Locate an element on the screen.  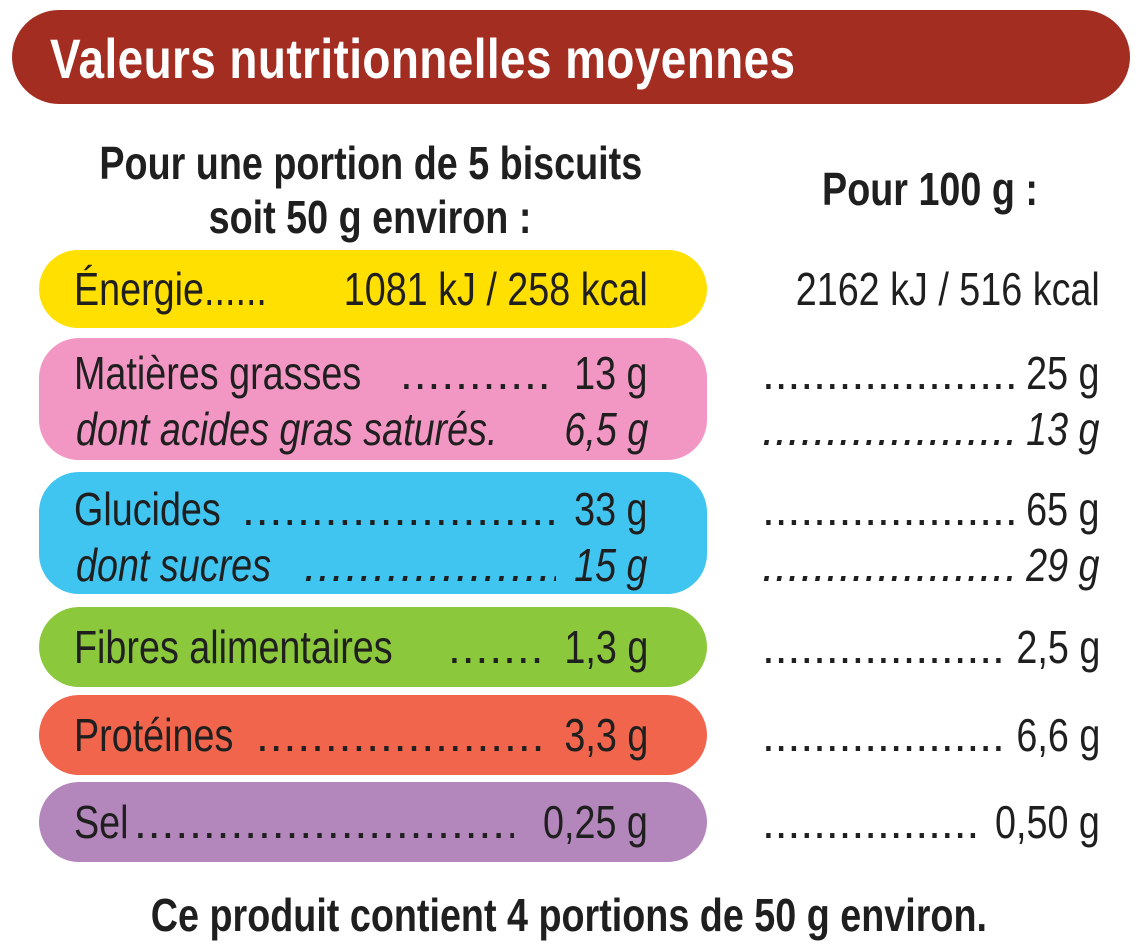
fibre-per100-value: 2,5 g is located at coordinates (1058, 647).